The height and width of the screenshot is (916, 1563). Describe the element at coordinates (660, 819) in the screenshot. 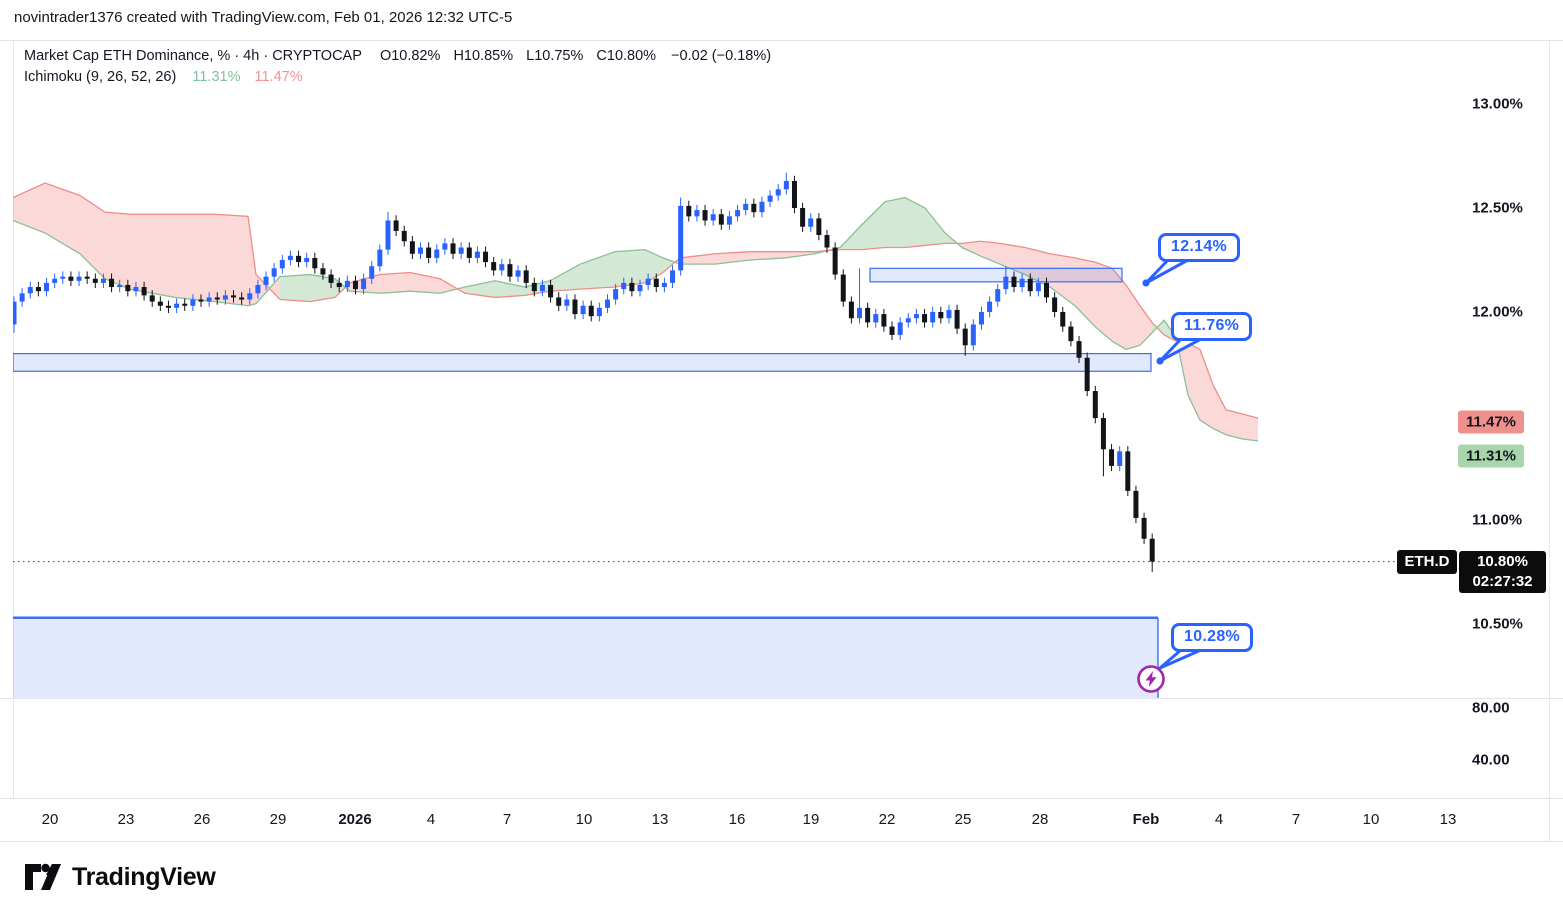

I see `time-tick-label: 13` at that location.